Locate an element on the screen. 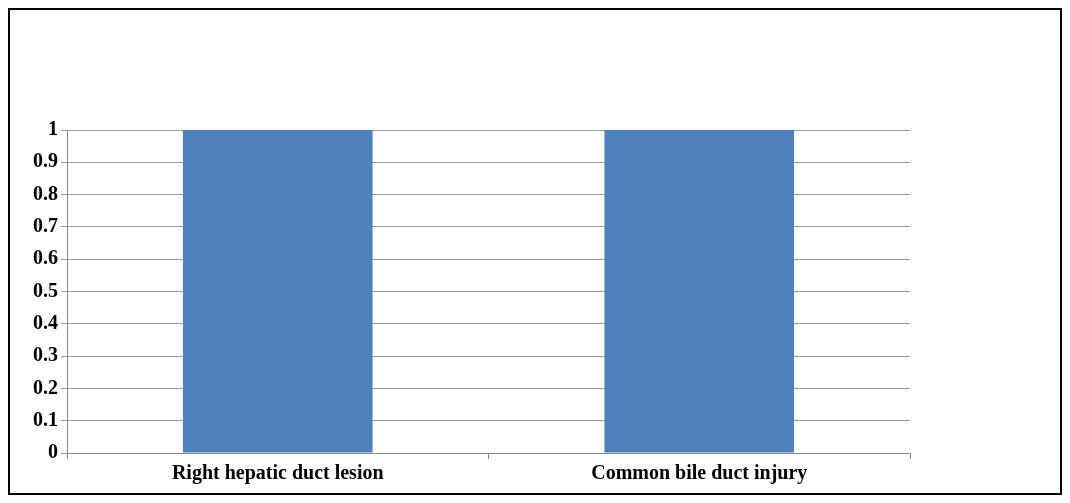 The image size is (1070, 503). x-tick-label: Right hepatic duct lesion is located at coordinates (277, 473).